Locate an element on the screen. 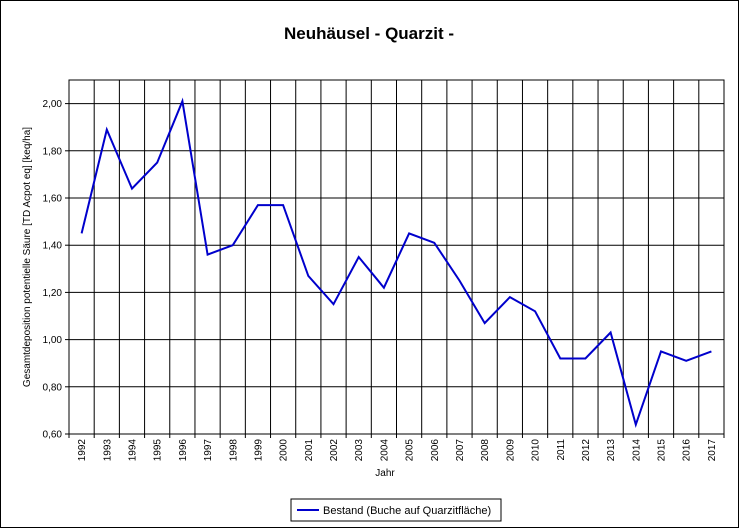 This screenshot has height=528, width=739. x-tick-label: 2001 is located at coordinates (309, 450).